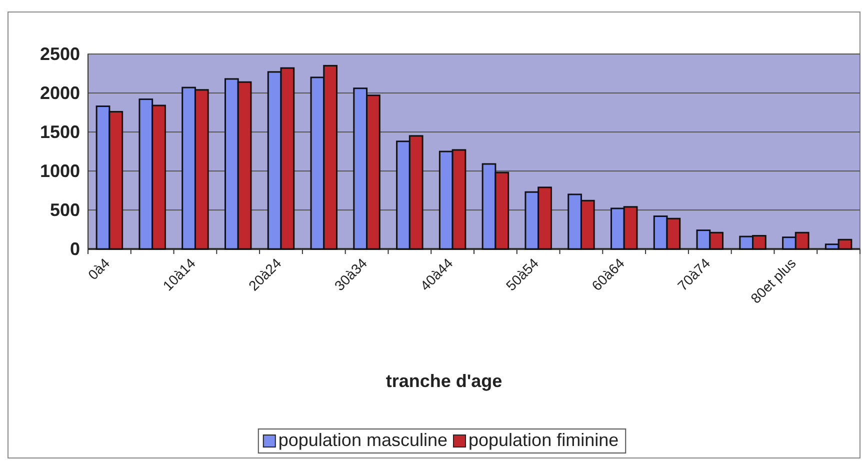 The height and width of the screenshot is (462, 862). I want to click on x-tick-label: 0à4, so click(98, 268).